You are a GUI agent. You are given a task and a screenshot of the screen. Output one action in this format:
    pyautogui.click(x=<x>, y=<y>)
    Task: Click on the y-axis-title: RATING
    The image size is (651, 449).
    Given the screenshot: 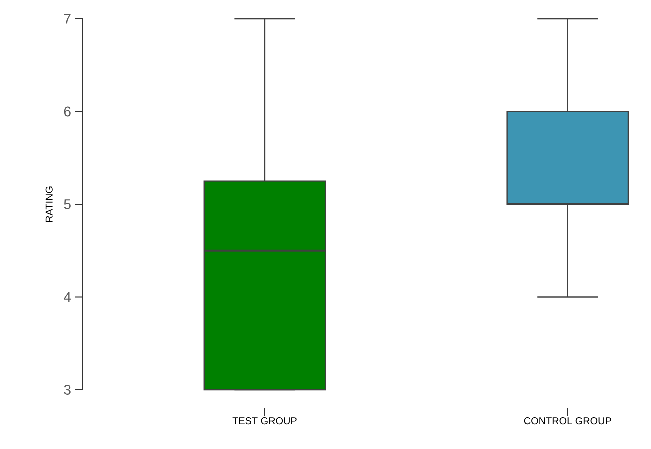 What is the action you would take?
    pyautogui.click(x=49, y=204)
    